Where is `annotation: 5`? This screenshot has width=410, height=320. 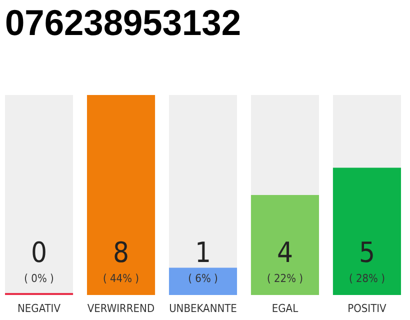 annotation: 5 is located at coordinates (366, 252).